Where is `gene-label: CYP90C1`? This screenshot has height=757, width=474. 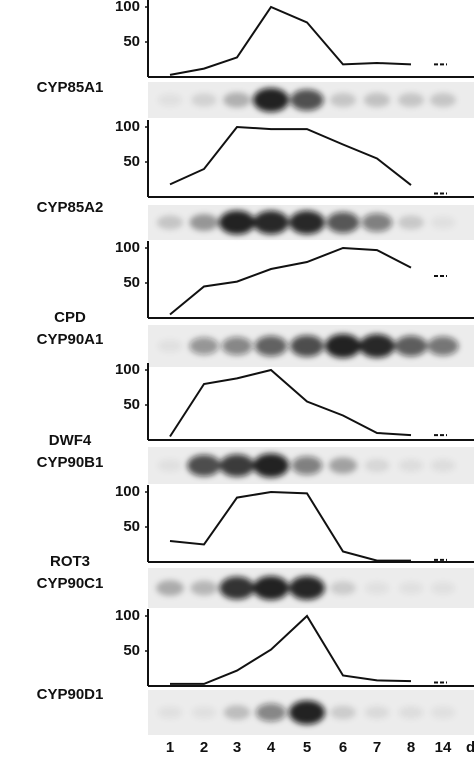
gene-label: CYP90C1 is located at coordinates (70, 583).